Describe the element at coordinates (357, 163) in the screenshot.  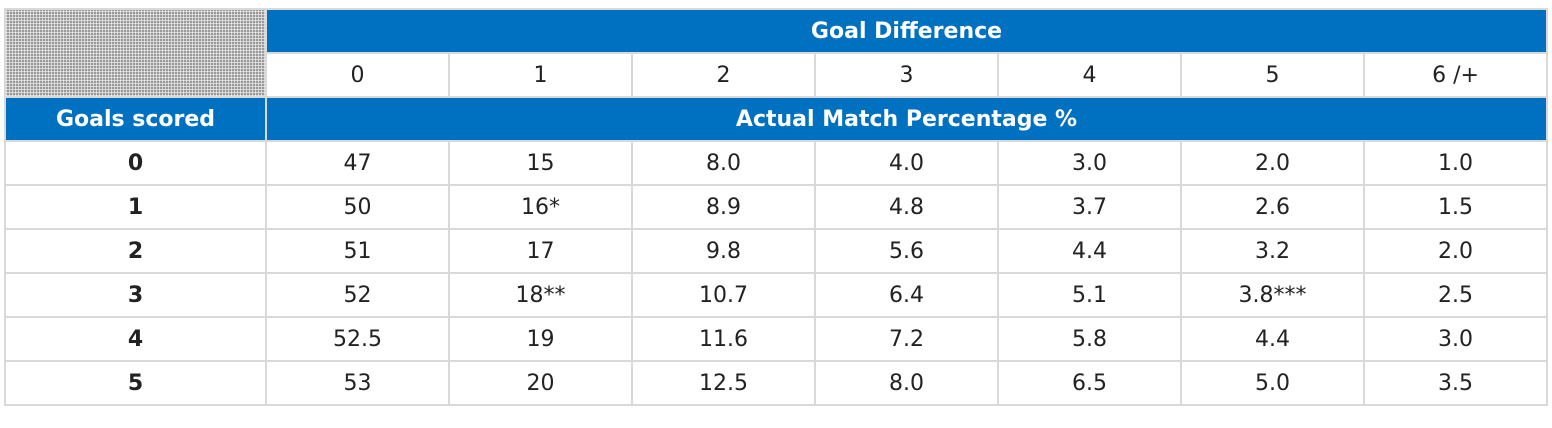
I see `table-cell: 47` at that location.